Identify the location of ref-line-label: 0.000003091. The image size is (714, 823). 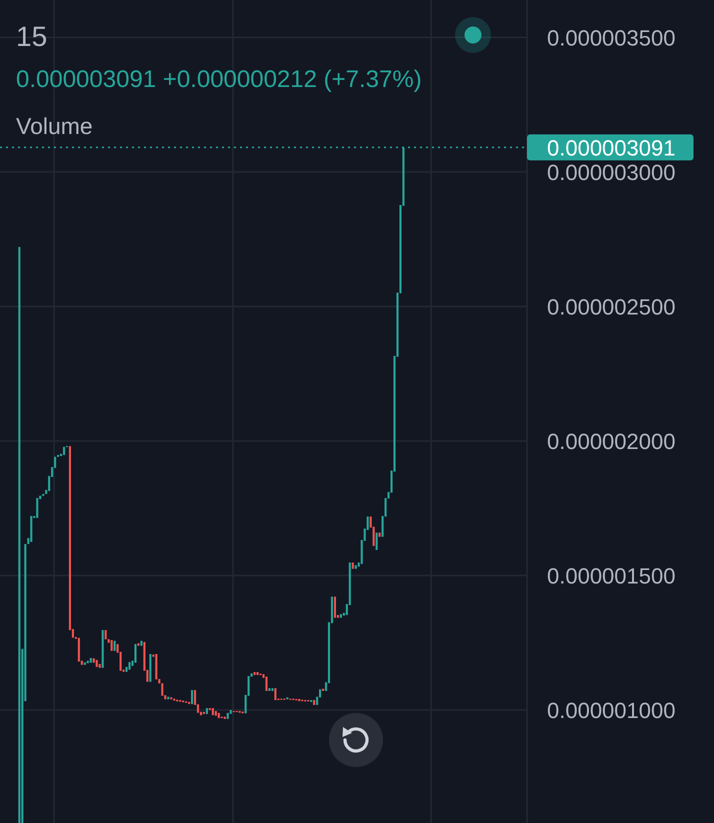
(611, 147).